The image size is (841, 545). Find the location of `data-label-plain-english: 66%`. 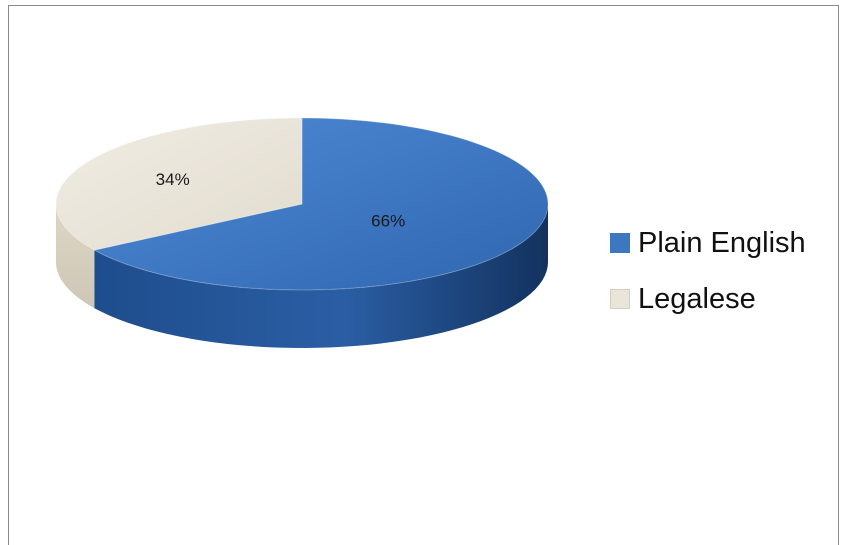

data-label-plain-english: 66% is located at coordinates (388, 221).